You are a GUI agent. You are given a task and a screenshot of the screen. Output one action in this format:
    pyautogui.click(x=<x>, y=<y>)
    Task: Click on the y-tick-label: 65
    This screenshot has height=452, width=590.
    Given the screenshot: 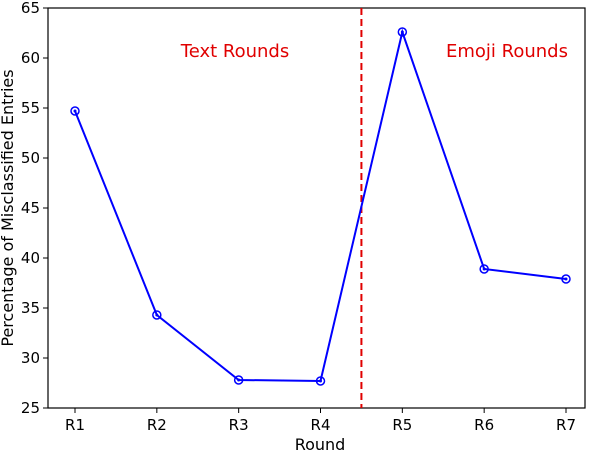 What is the action you would take?
    pyautogui.click(x=30, y=8)
    